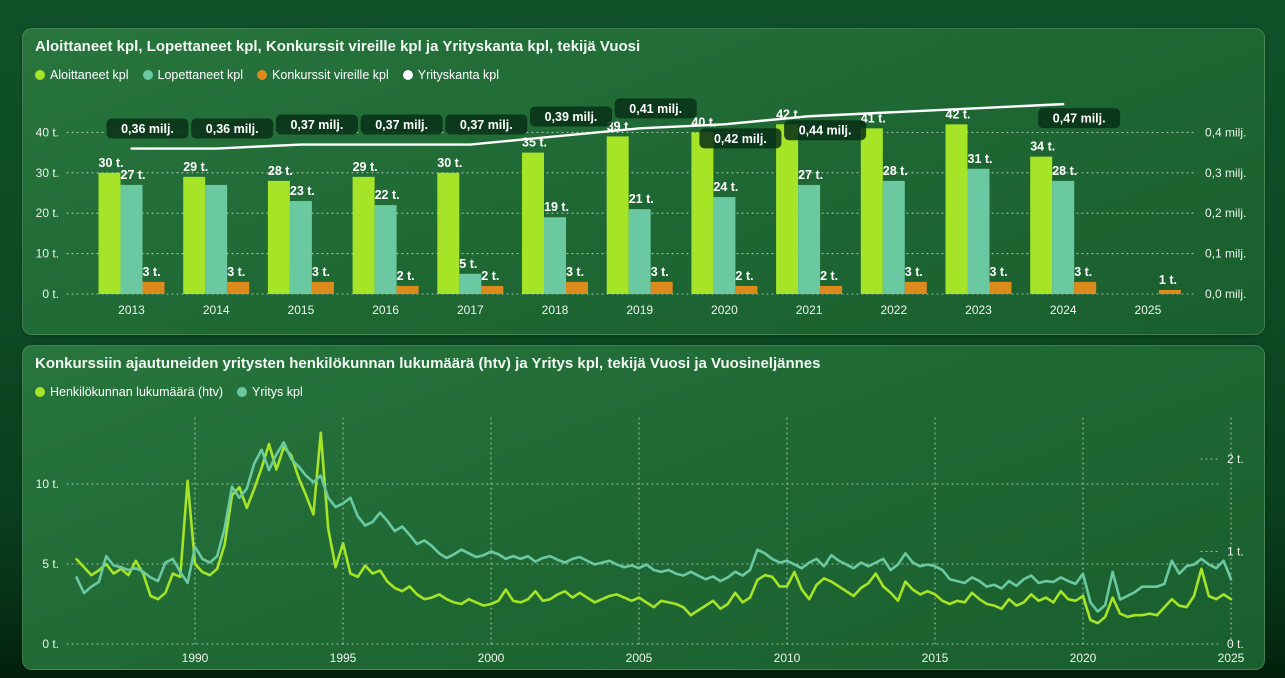  Describe the element at coordinates (450, 75) in the screenshot. I see `top-legend-item-3: Yrityskanta kpl` at that location.